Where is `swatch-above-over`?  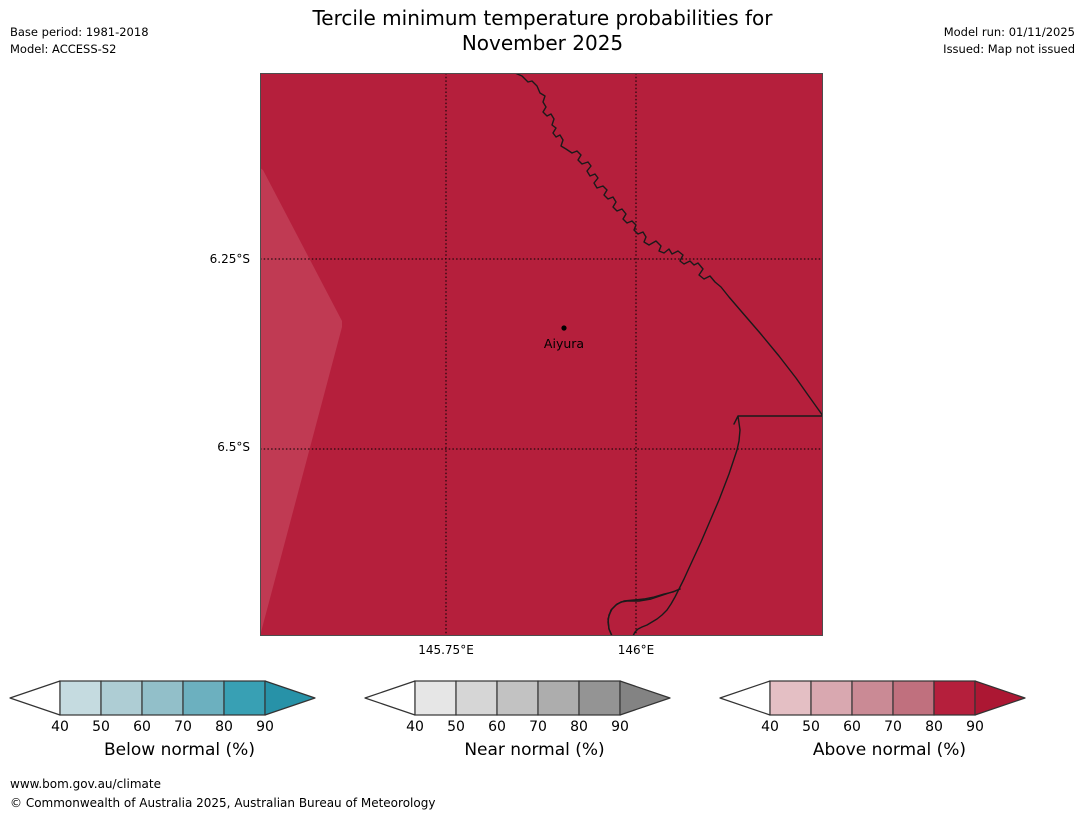
swatch-above-over is located at coordinates (1000, 698).